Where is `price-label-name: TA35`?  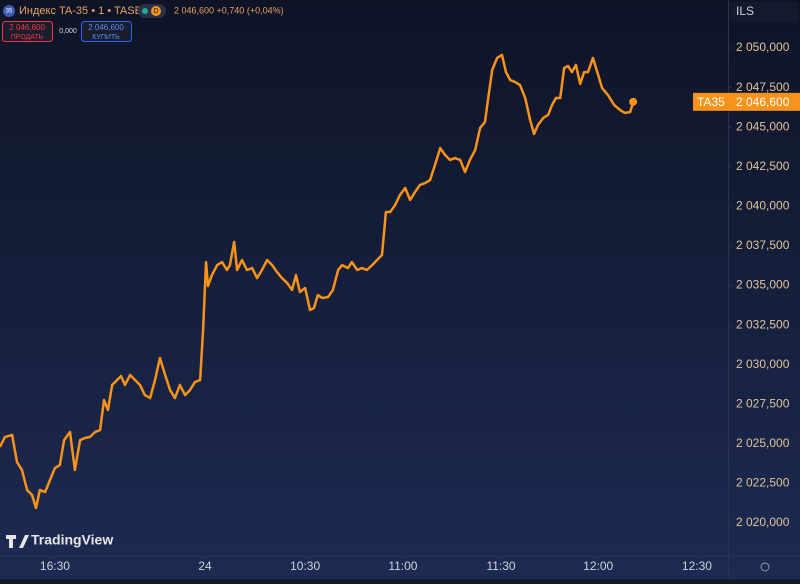 price-label-name: TA35 is located at coordinates (711, 102).